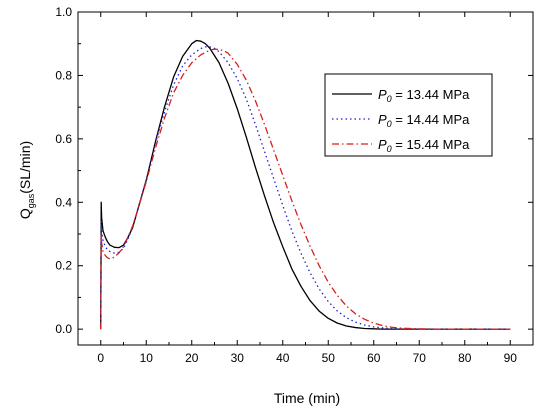  What do you see at coordinates (238, 358) in the screenshot?
I see `x-tick-label: 30` at bounding box center [238, 358].